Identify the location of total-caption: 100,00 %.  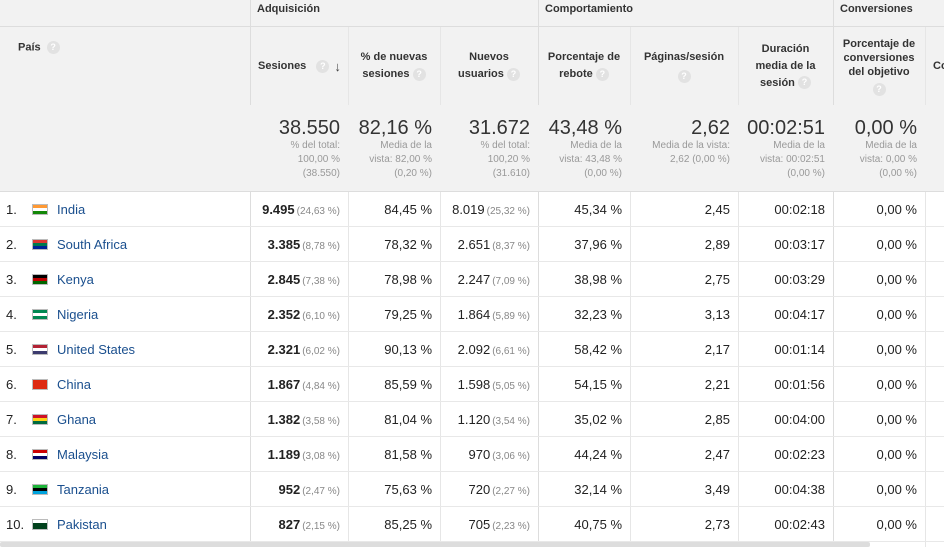
(318, 159).